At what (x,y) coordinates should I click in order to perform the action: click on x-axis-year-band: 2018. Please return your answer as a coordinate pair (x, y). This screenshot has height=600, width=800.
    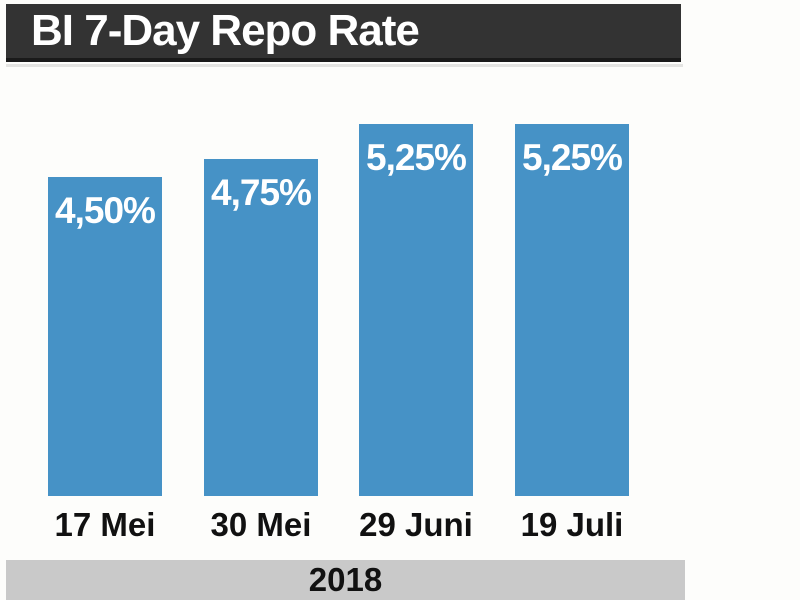
    Looking at the image, I should click on (345, 580).